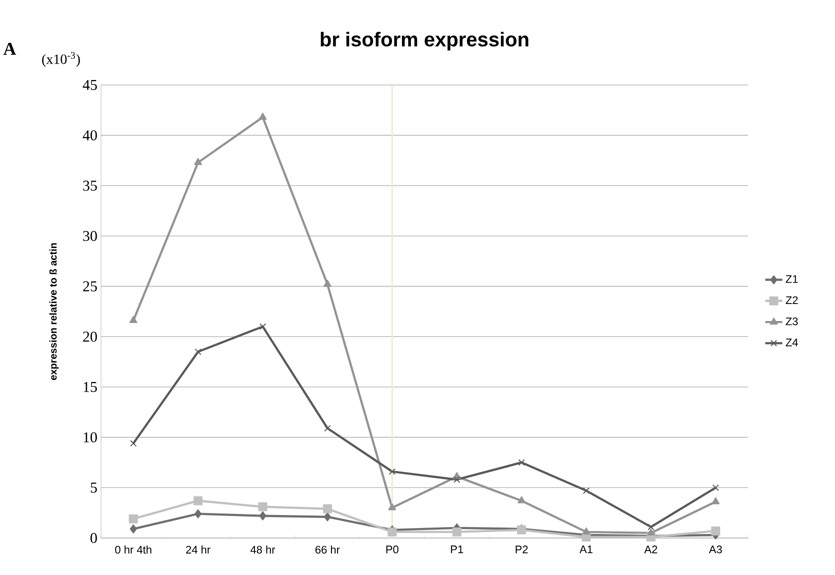 This screenshot has width=835, height=575. Describe the element at coordinates (89, 135) in the screenshot. I see `y-tick-label: 40` at that location.